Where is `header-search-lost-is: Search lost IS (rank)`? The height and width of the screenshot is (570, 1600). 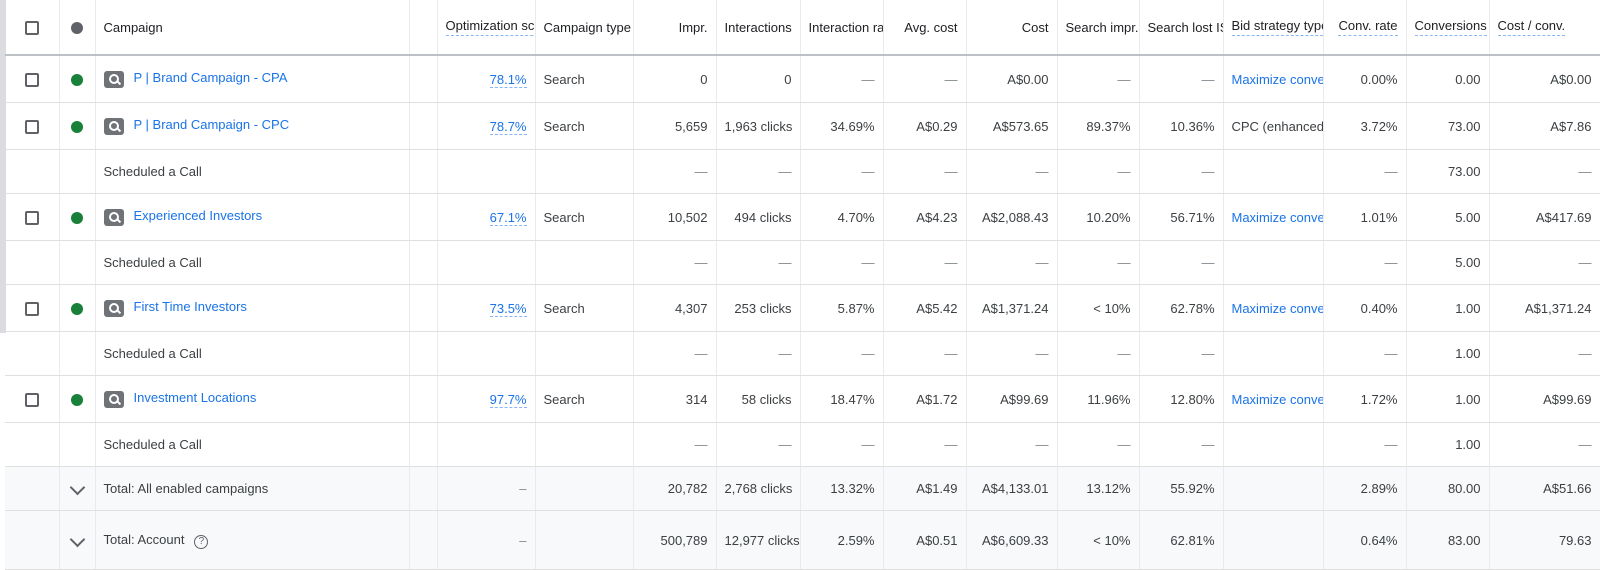
header-search-lost-is: Search lost IS (rank) is located at coordinates (1181, 28).